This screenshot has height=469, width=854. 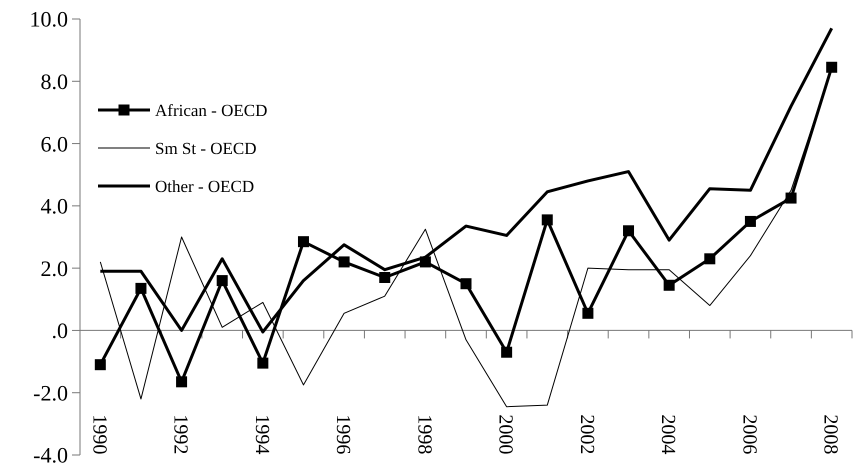 I want to click on x-tick-label: 1992, so click(x=181, y=434).